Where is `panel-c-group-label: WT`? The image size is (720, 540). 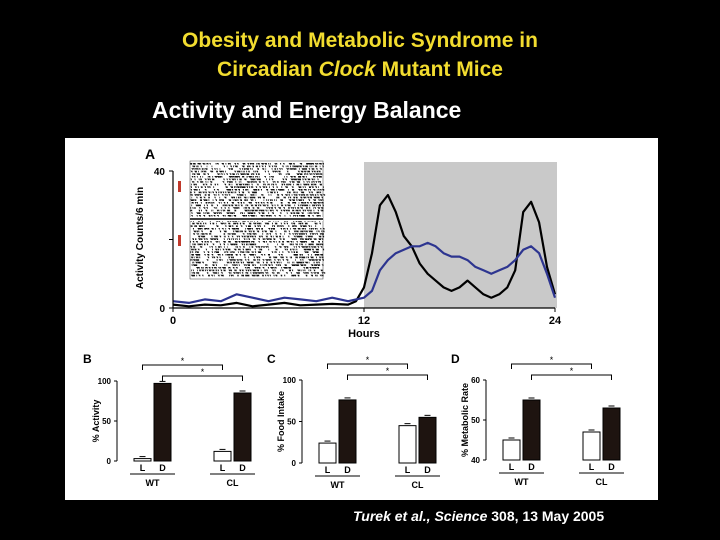 panel-c-group-label: WT is located at coordinates (338, 485).